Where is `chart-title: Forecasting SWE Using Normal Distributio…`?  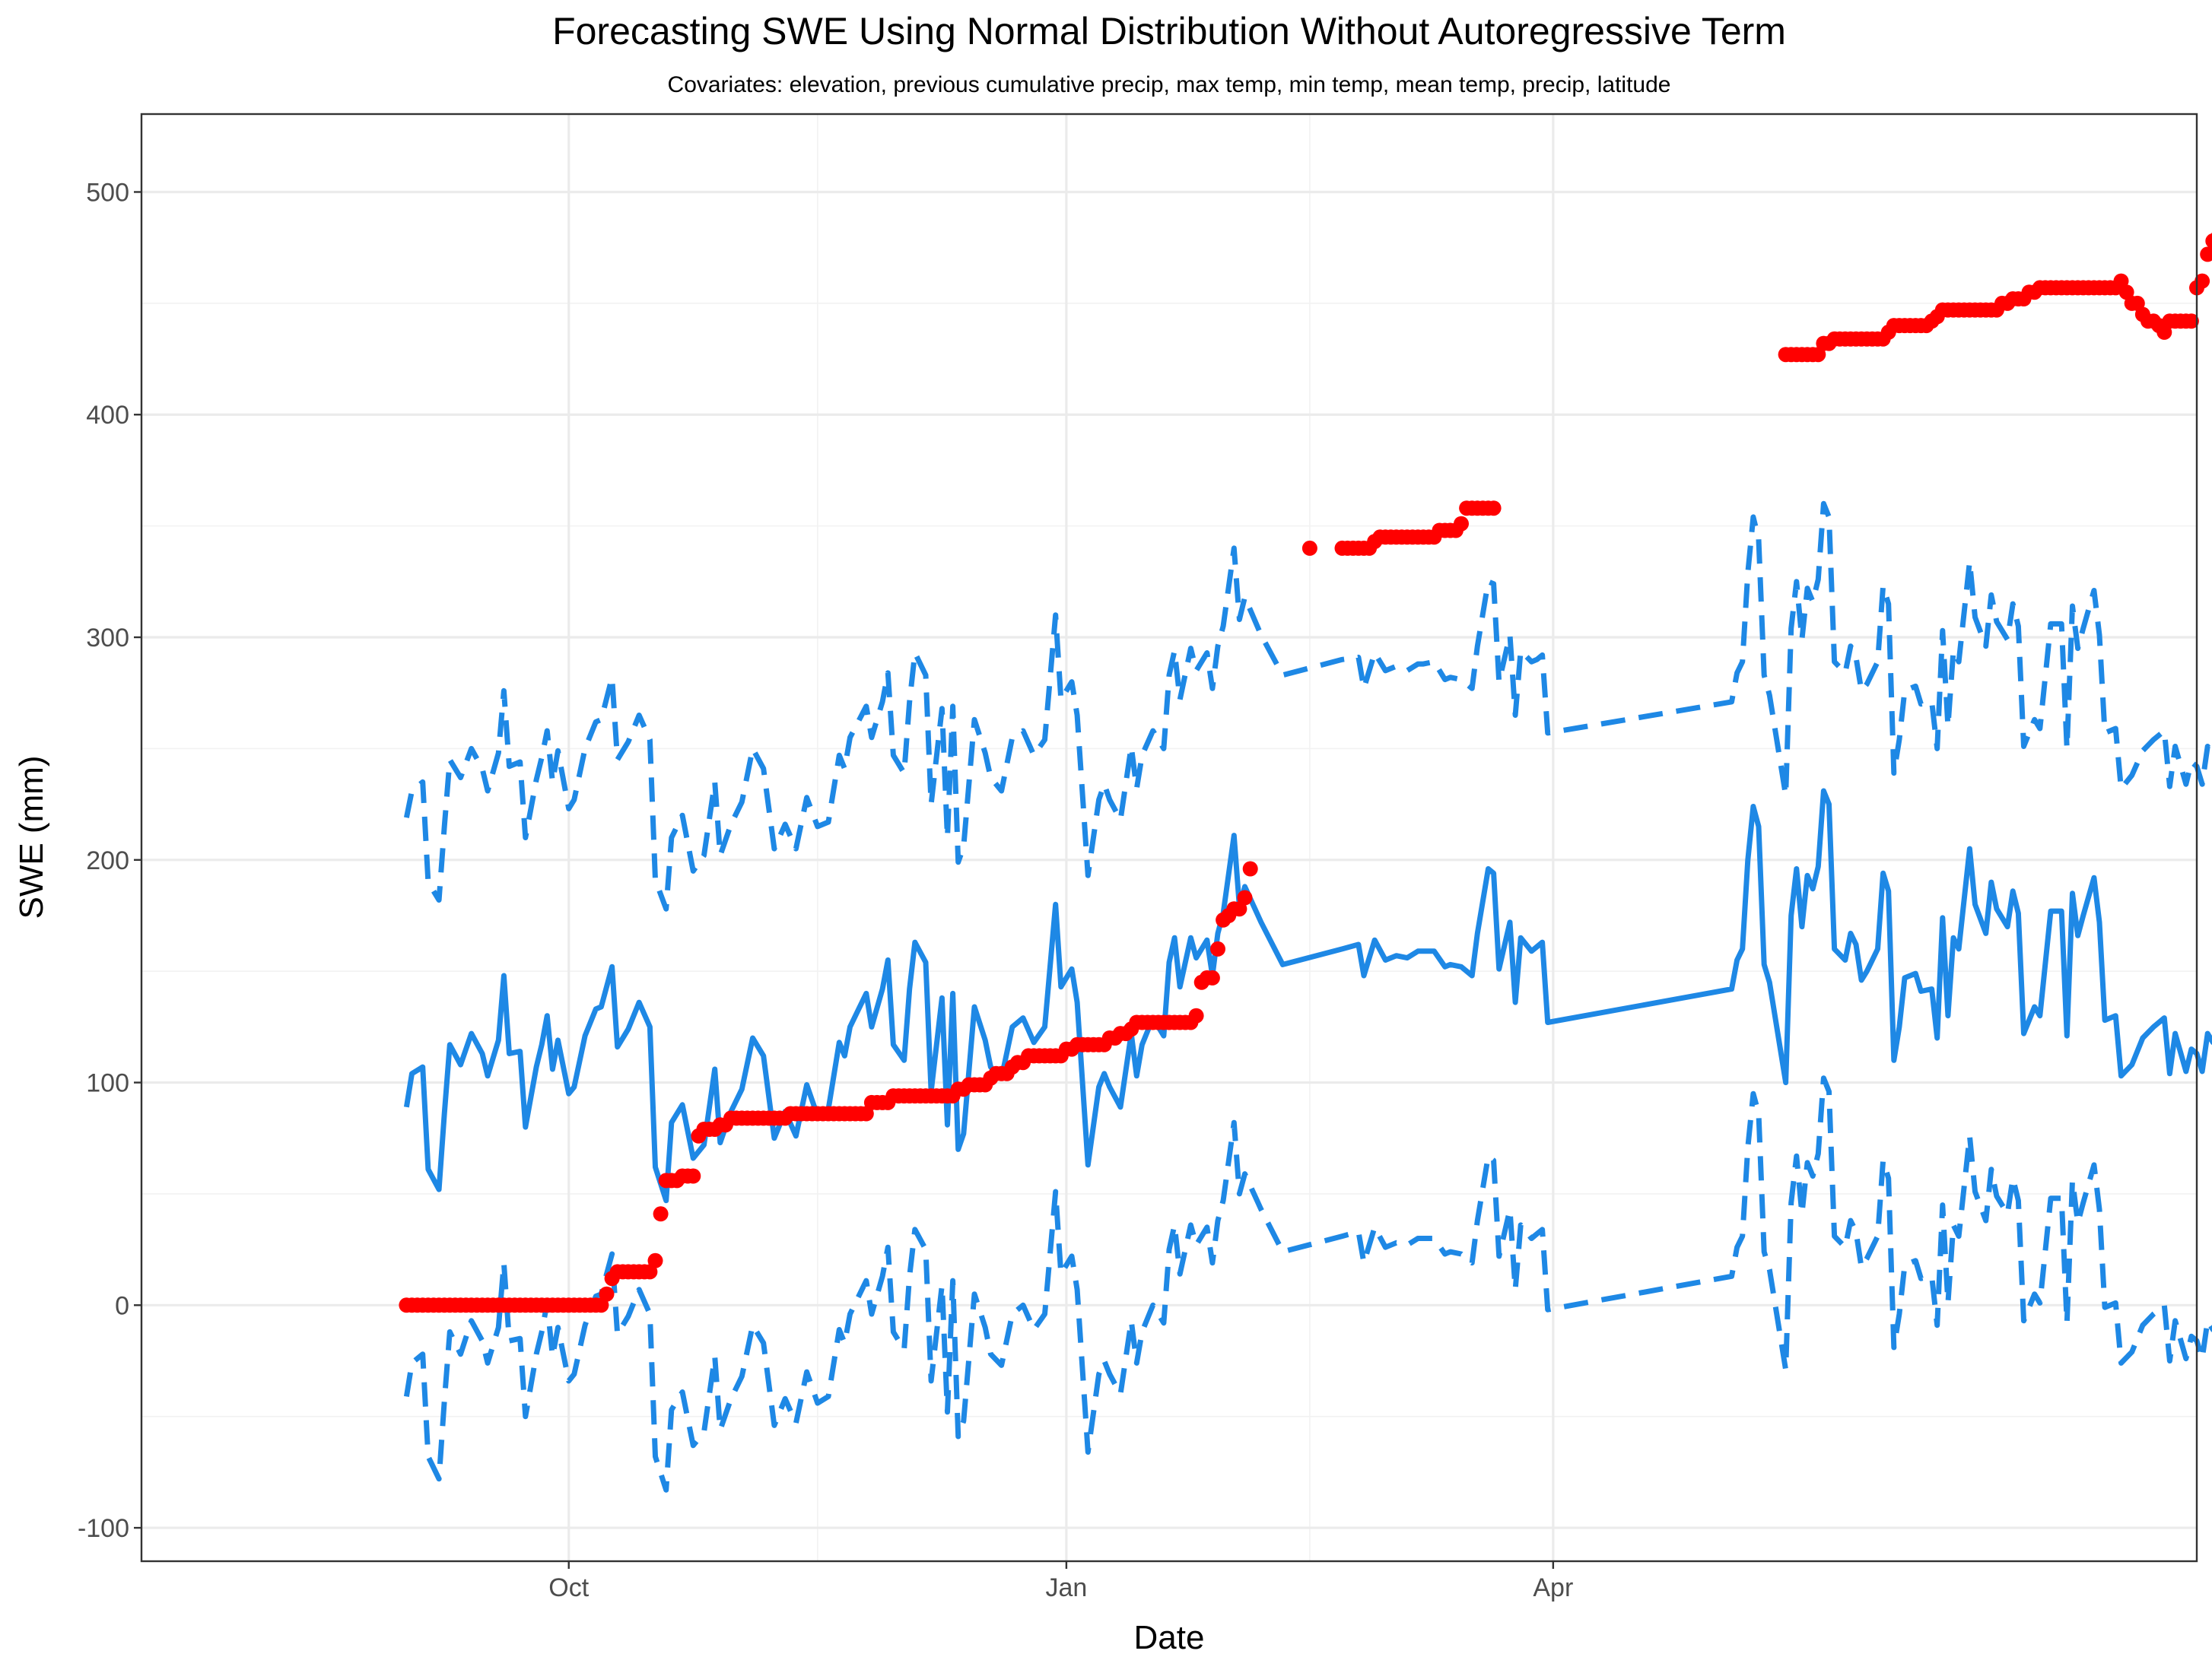 chart-title: Forecasting SWE Using Normal Distributio… is located at coordinates (1169, 31).